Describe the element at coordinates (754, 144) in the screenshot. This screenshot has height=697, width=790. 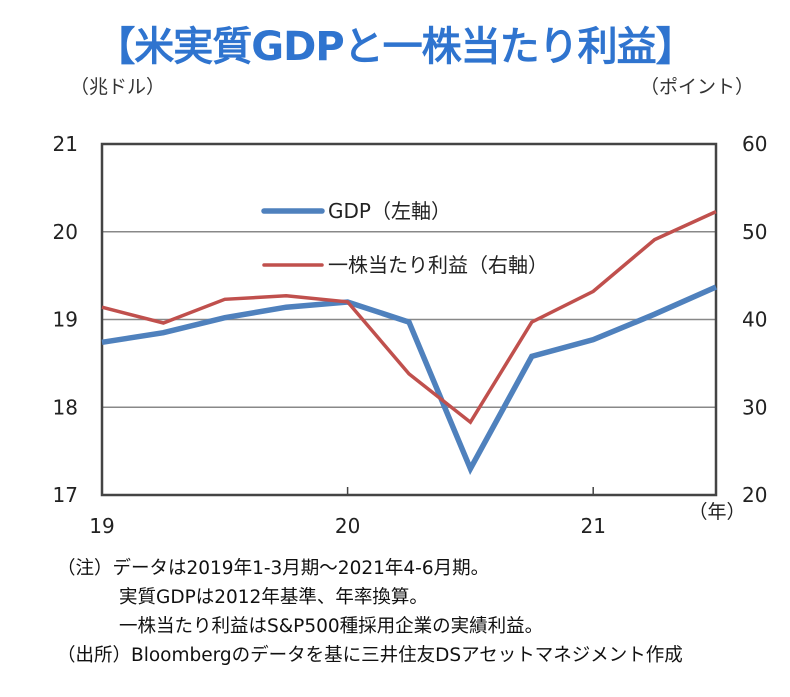
I see `right-tick-label: 60` at that location.